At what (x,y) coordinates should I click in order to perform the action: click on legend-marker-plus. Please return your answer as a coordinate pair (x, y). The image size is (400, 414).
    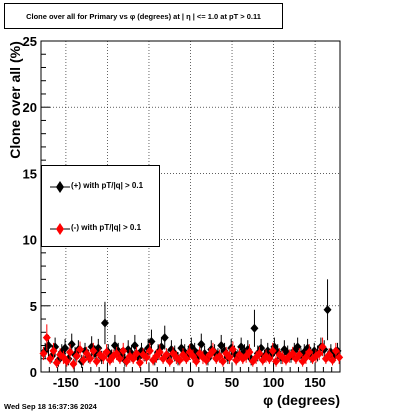
    Looking at the image, I should click on (60, 187).